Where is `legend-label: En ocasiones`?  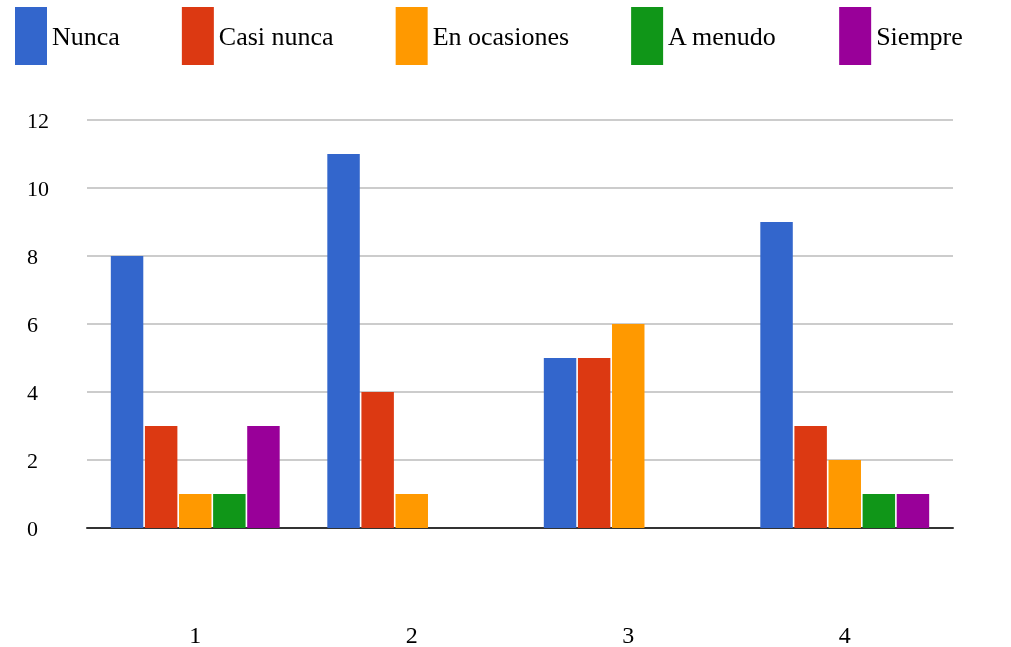
legend-label: En ocasiones is located at coordinates (501, 36).